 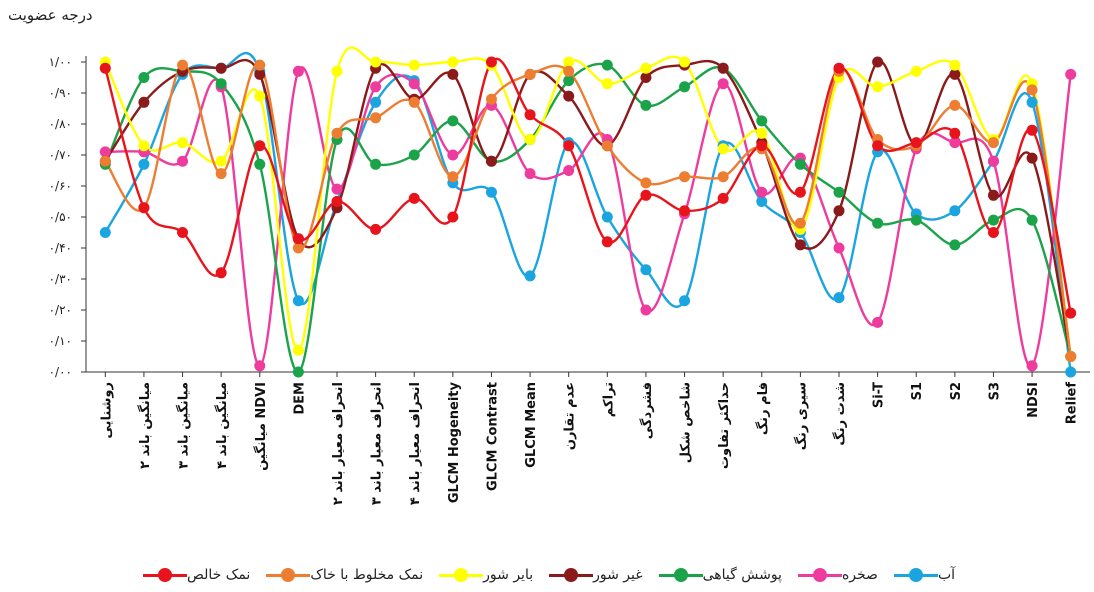 I want to click on legend-label: آب, so click(x=946, y=575).